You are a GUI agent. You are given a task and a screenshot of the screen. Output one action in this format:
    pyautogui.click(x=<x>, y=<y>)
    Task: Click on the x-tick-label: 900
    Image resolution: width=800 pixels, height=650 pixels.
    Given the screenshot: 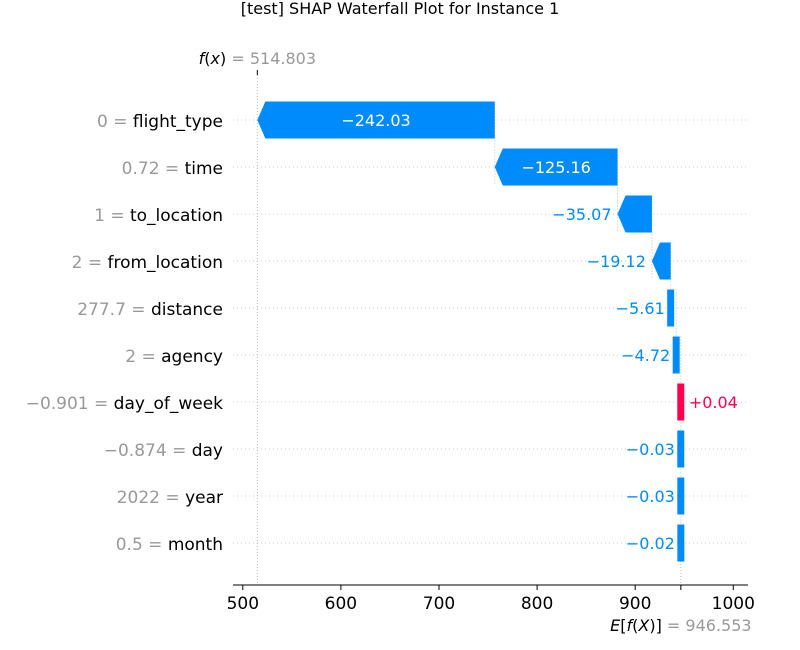 What is the action you would take?
    pyautogui.click(x=635, y=604)
    